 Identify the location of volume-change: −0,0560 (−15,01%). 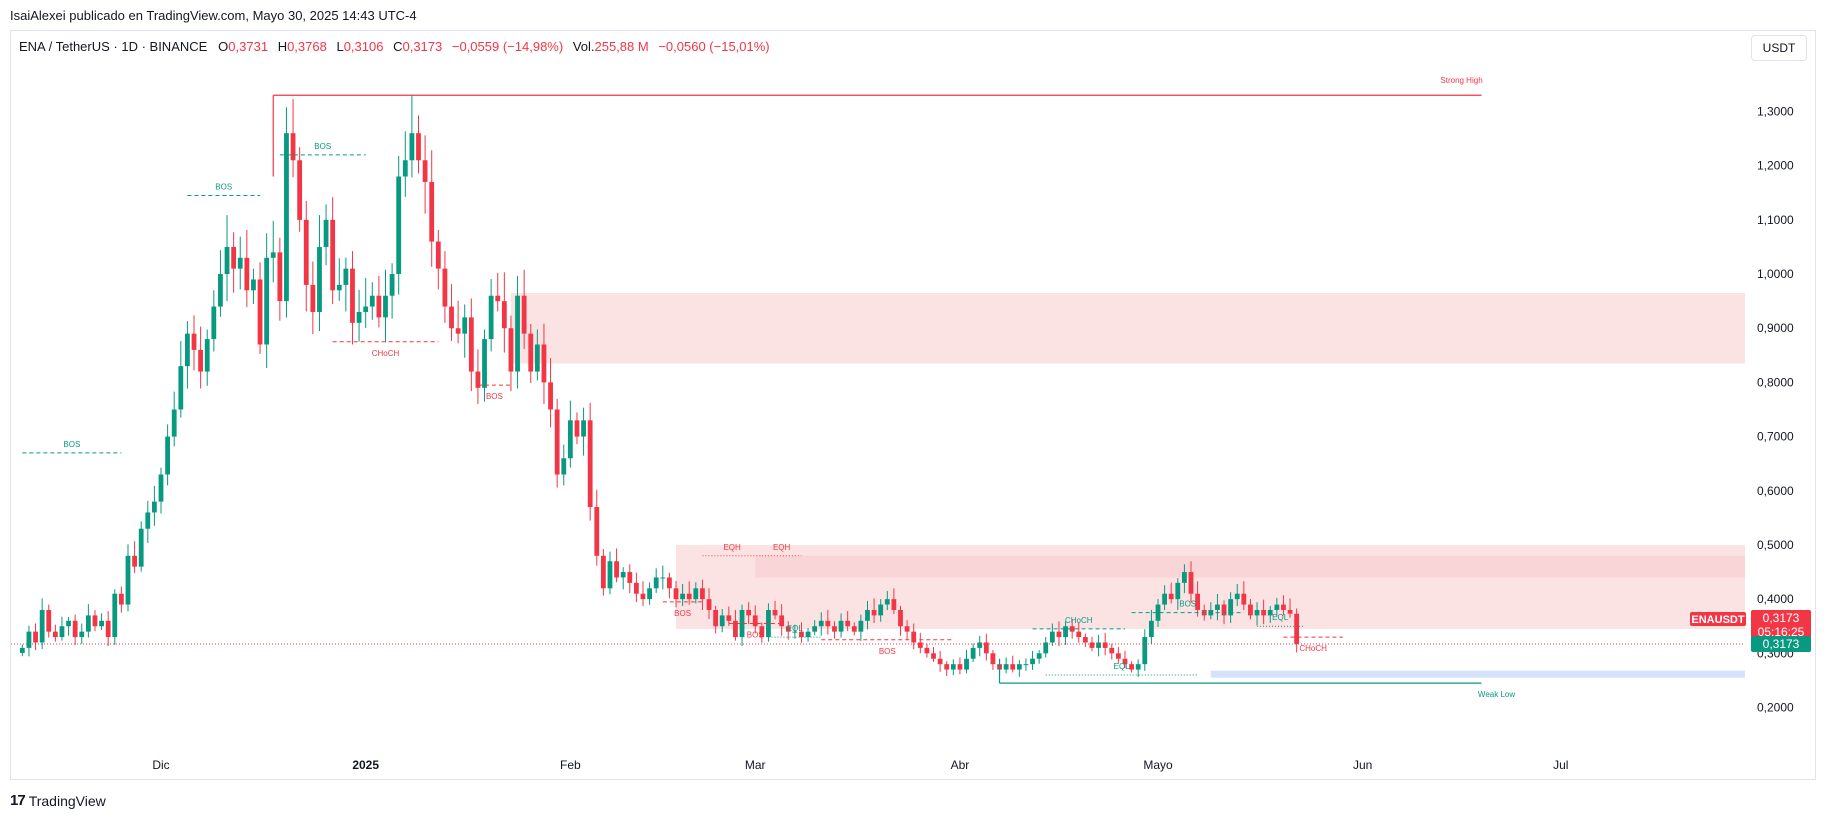
(714, 46).